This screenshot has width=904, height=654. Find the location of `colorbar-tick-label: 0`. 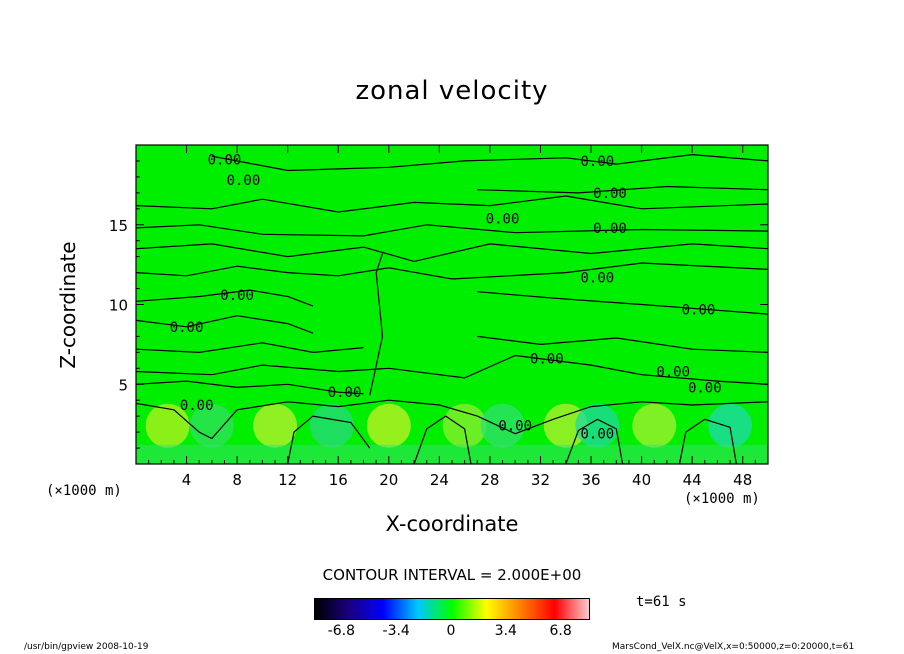

colorbar-tick-label: 0 is located at coordinates (451, 631).